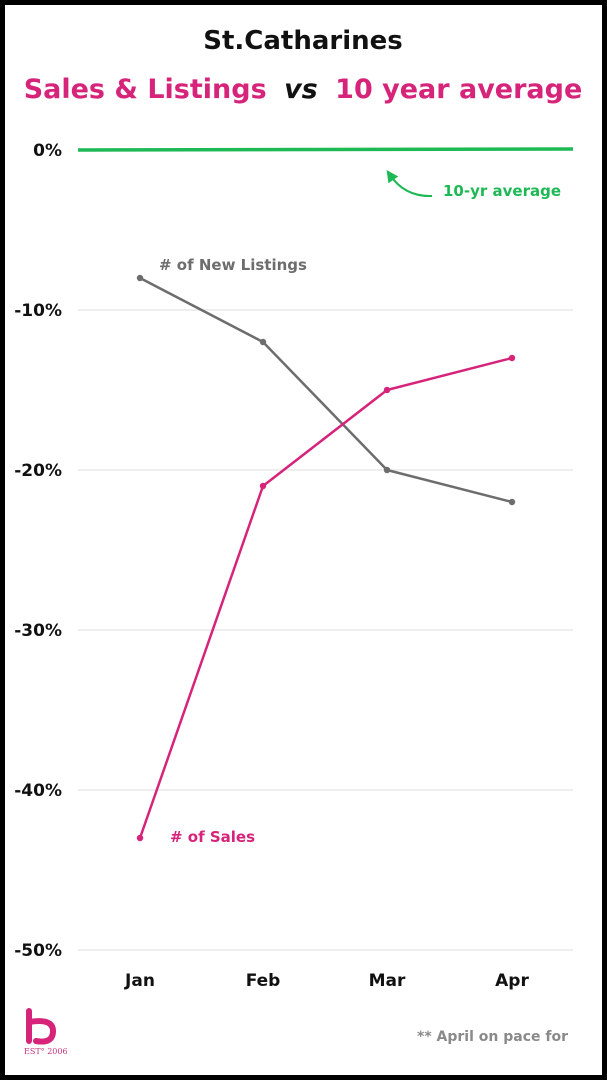 This screenshot has height=1080, width=607. Describe the element at coordinates (38, 631) in the screenshot. I see `y-tick-label: -30%` at that location.